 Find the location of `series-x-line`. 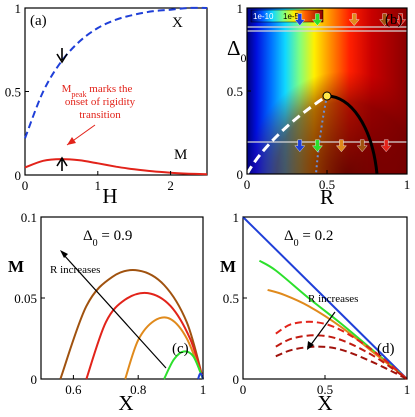

series-x-line is located at coordinates (116, 72).